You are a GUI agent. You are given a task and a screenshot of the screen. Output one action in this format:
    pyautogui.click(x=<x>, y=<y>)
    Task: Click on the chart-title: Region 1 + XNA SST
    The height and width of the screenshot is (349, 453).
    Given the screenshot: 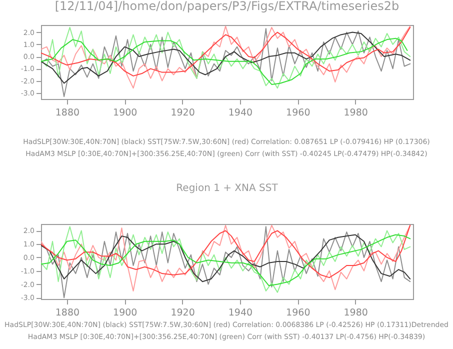 What is the action you would take?
    pyautogui.click(x=227, y=188)
    